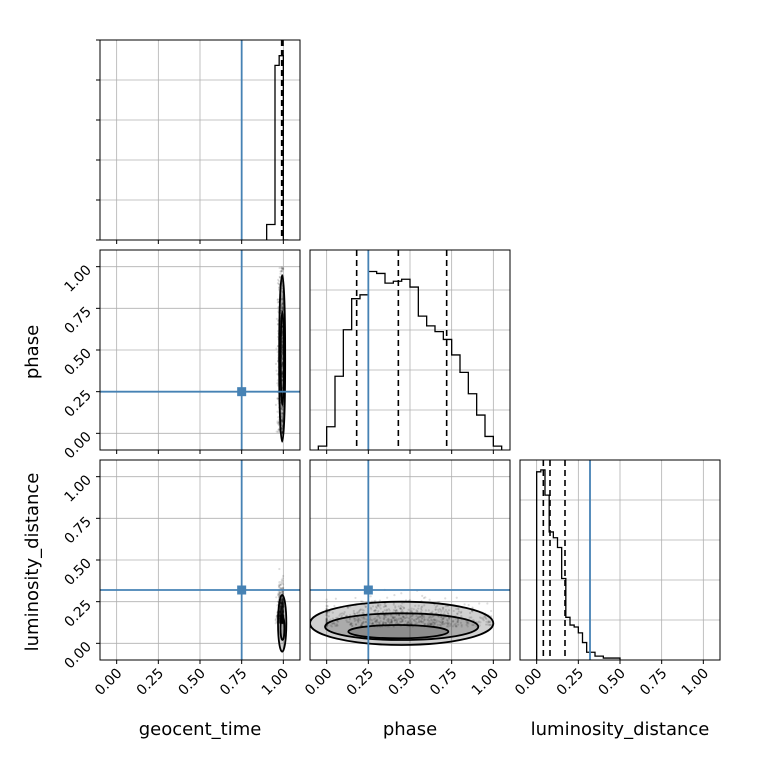 The height and width of the screenshot is (760, 760). I want to click on ylabel-luminosity-distance: luminosity_distance, so click(32, 562).